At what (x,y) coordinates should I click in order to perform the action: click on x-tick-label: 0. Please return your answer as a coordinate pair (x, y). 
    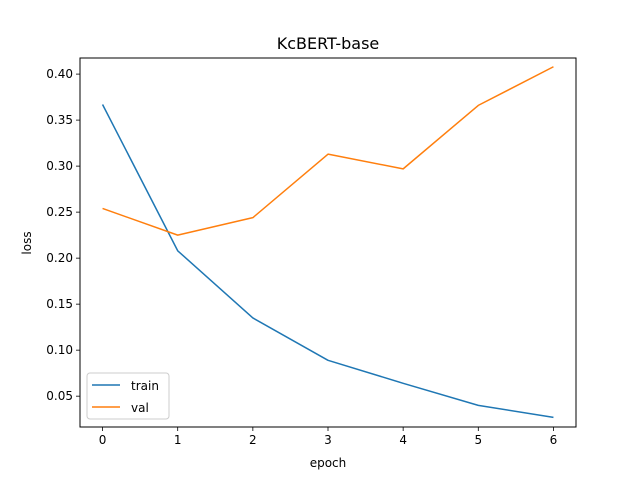
    Looking at the image, I should click on (103, 440).